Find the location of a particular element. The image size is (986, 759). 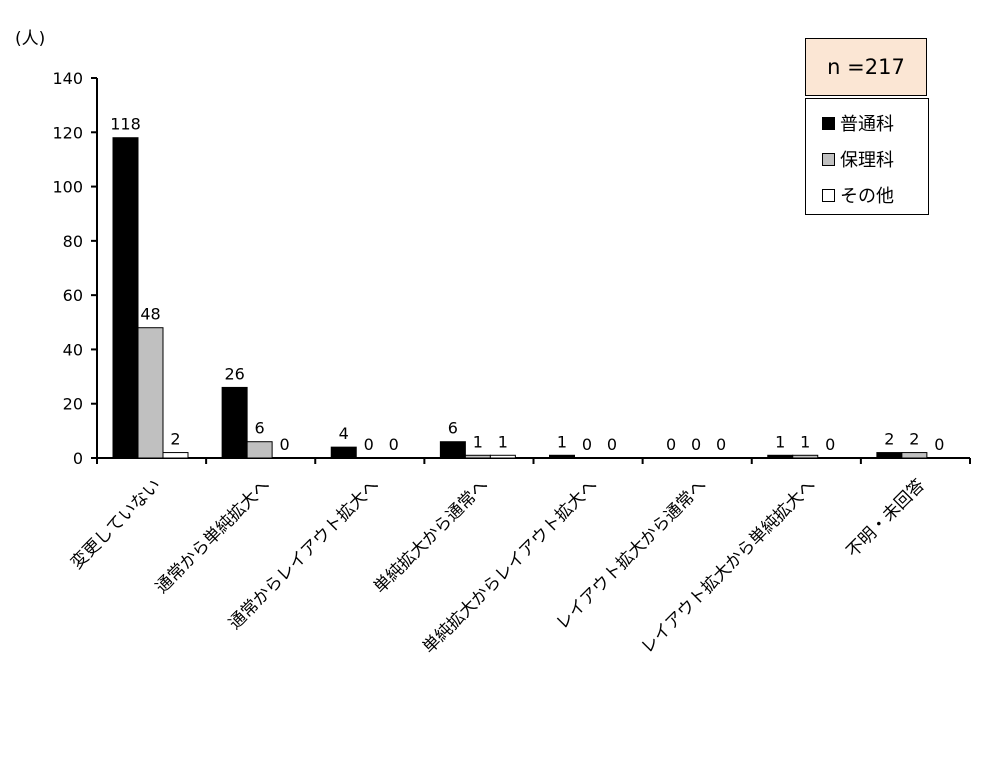

legend-label-science: 保理科 is located at coordinates (867, 160).